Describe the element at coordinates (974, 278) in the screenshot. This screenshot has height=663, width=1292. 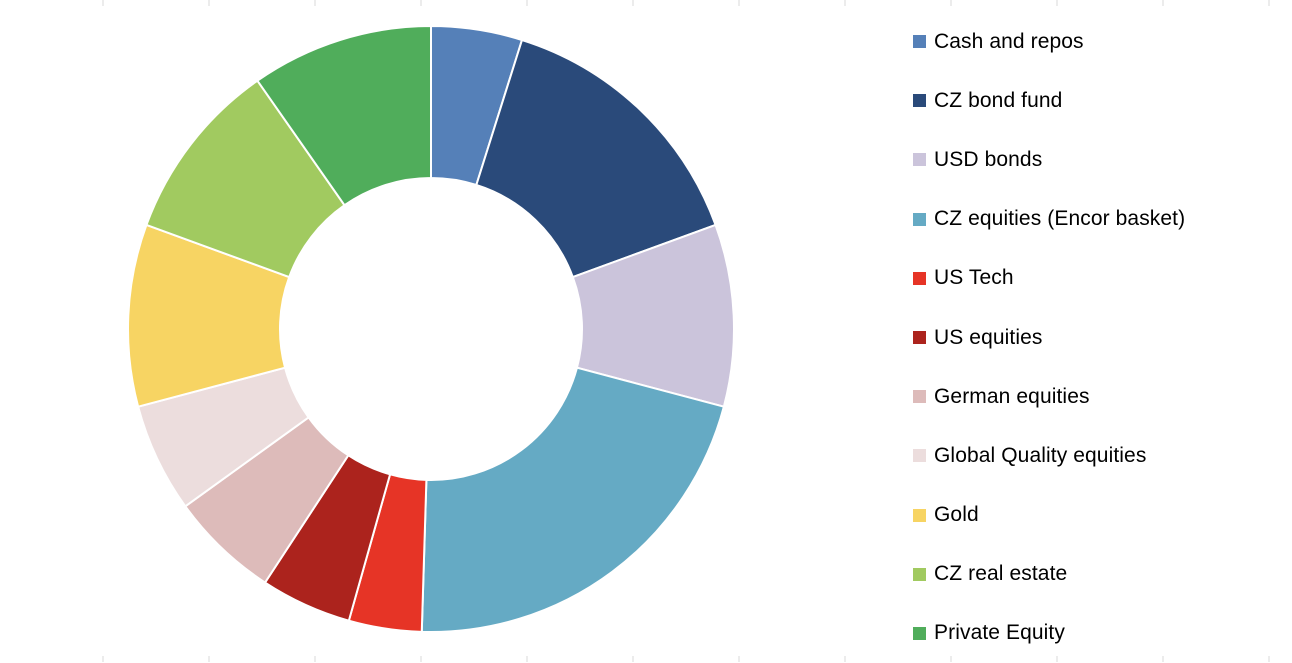
I see `legend-label: US Tech` at that location.